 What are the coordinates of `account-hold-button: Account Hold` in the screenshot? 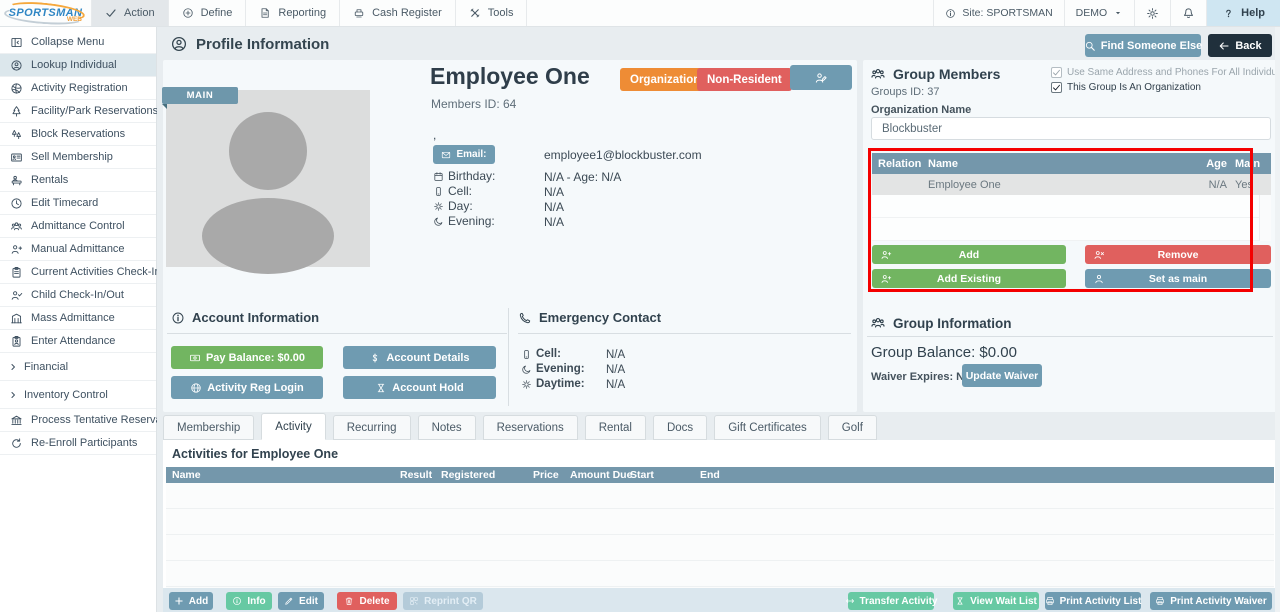 It's located at (419, 387).